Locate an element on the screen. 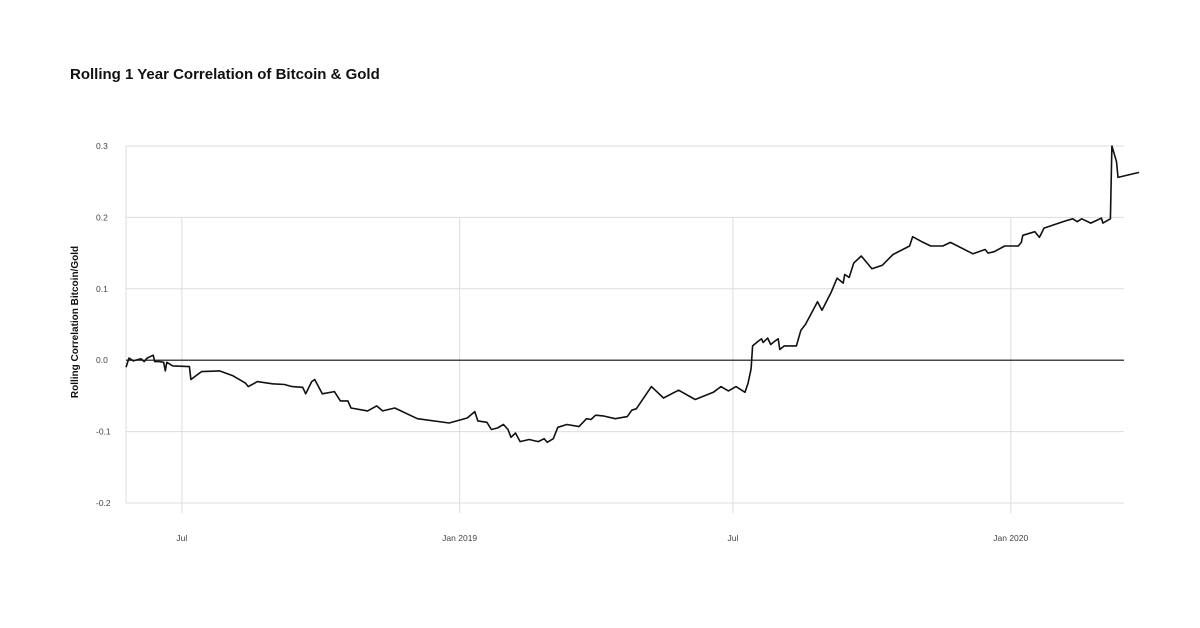 This screenshot has width=1200, height=628. y-axis-label: Rolling Correlation Bitcoin/Gold is located at coordinates (75, 322).